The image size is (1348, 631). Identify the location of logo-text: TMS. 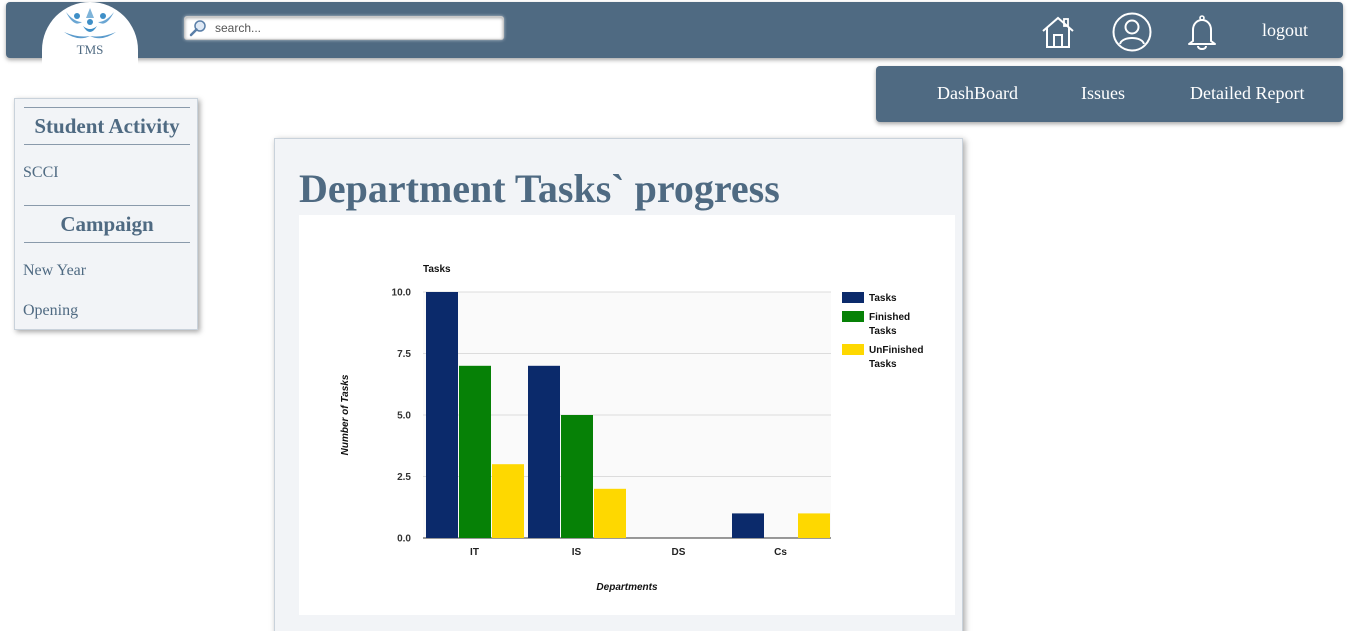
(90, 49).